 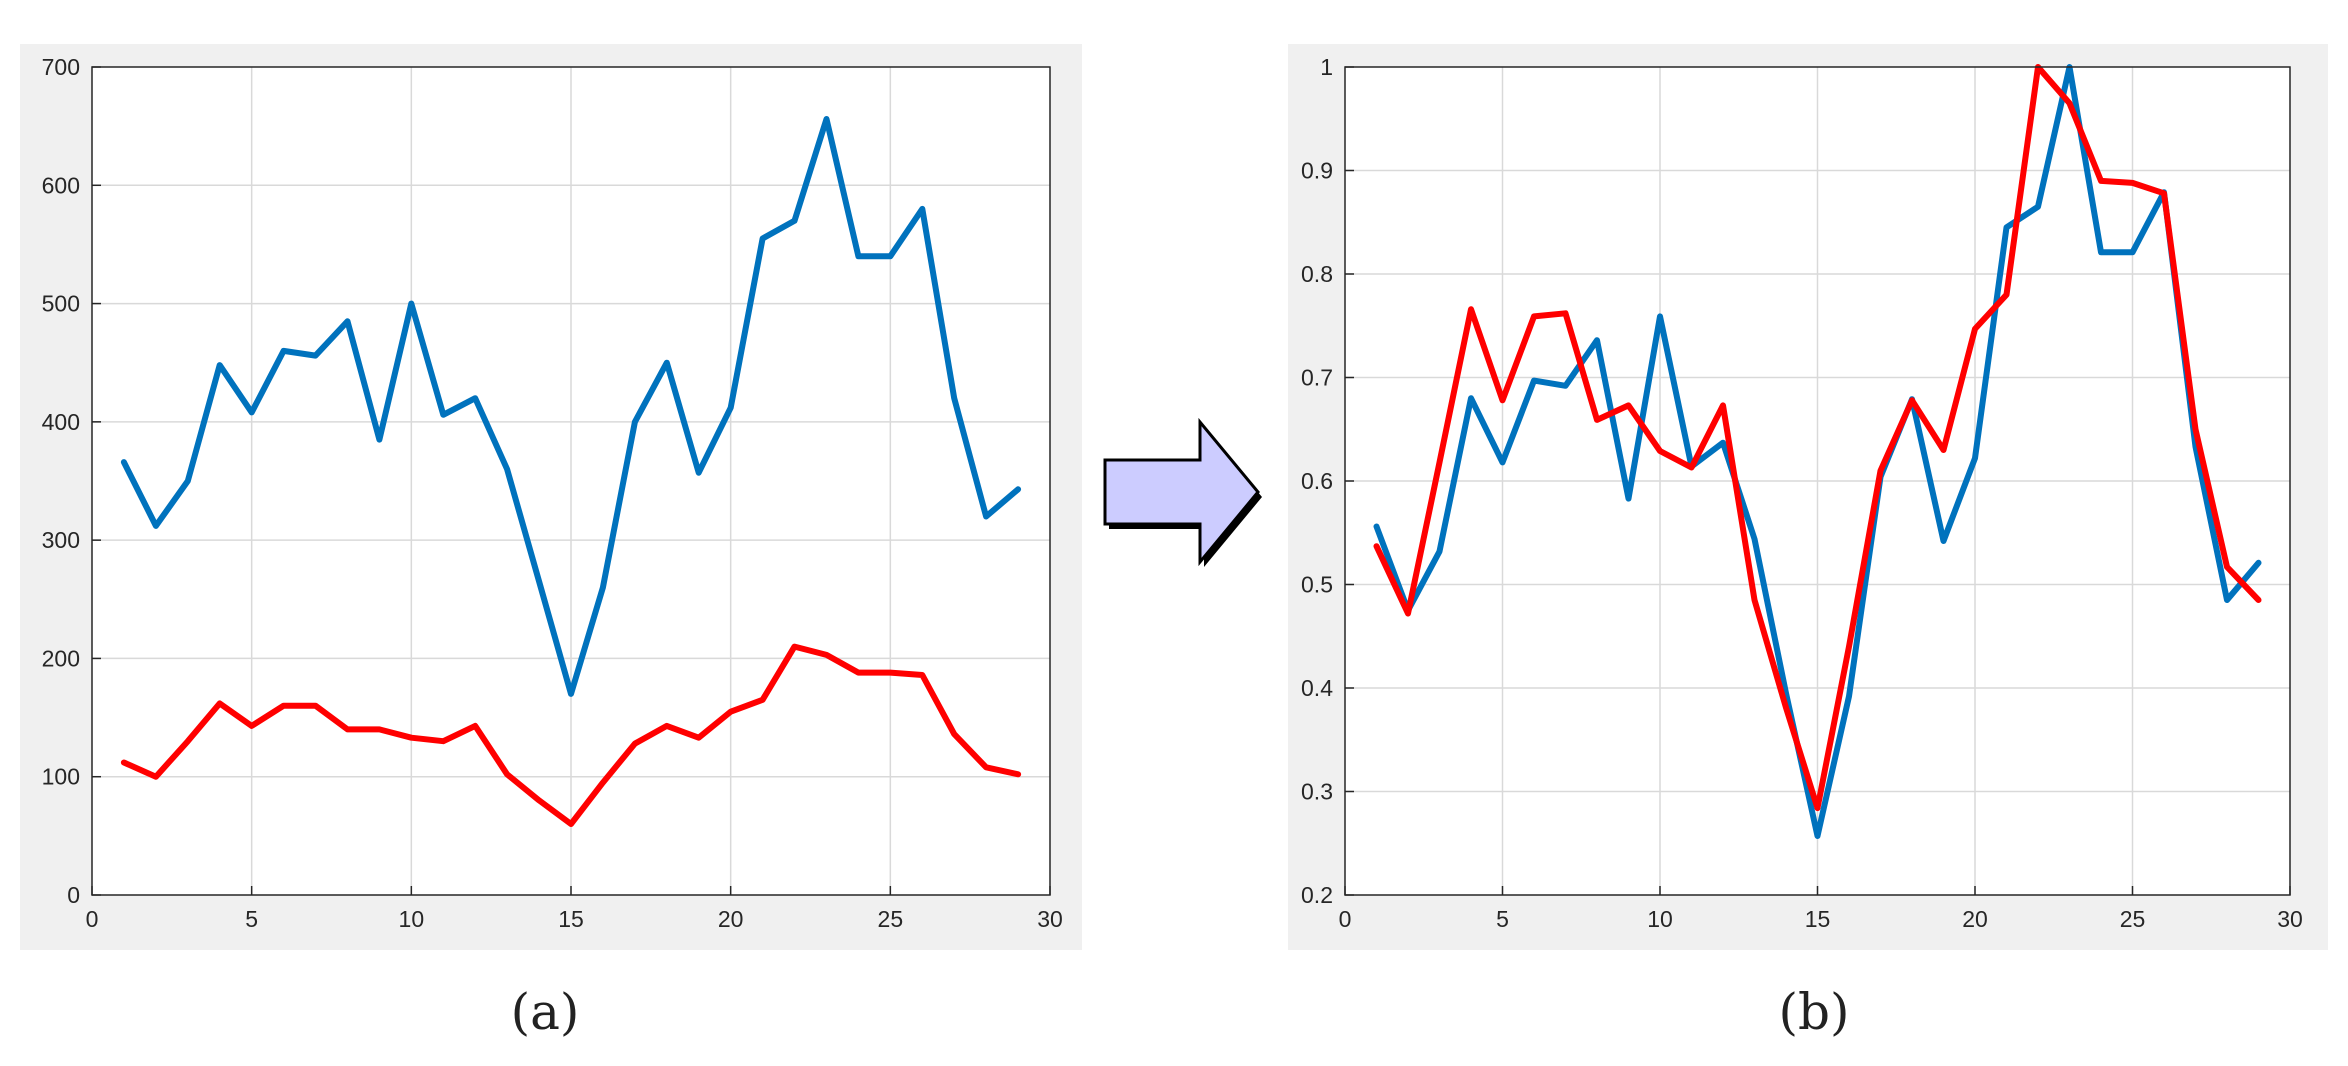 I want to click on right-arrow-icon, so click(x=1182, y=492).